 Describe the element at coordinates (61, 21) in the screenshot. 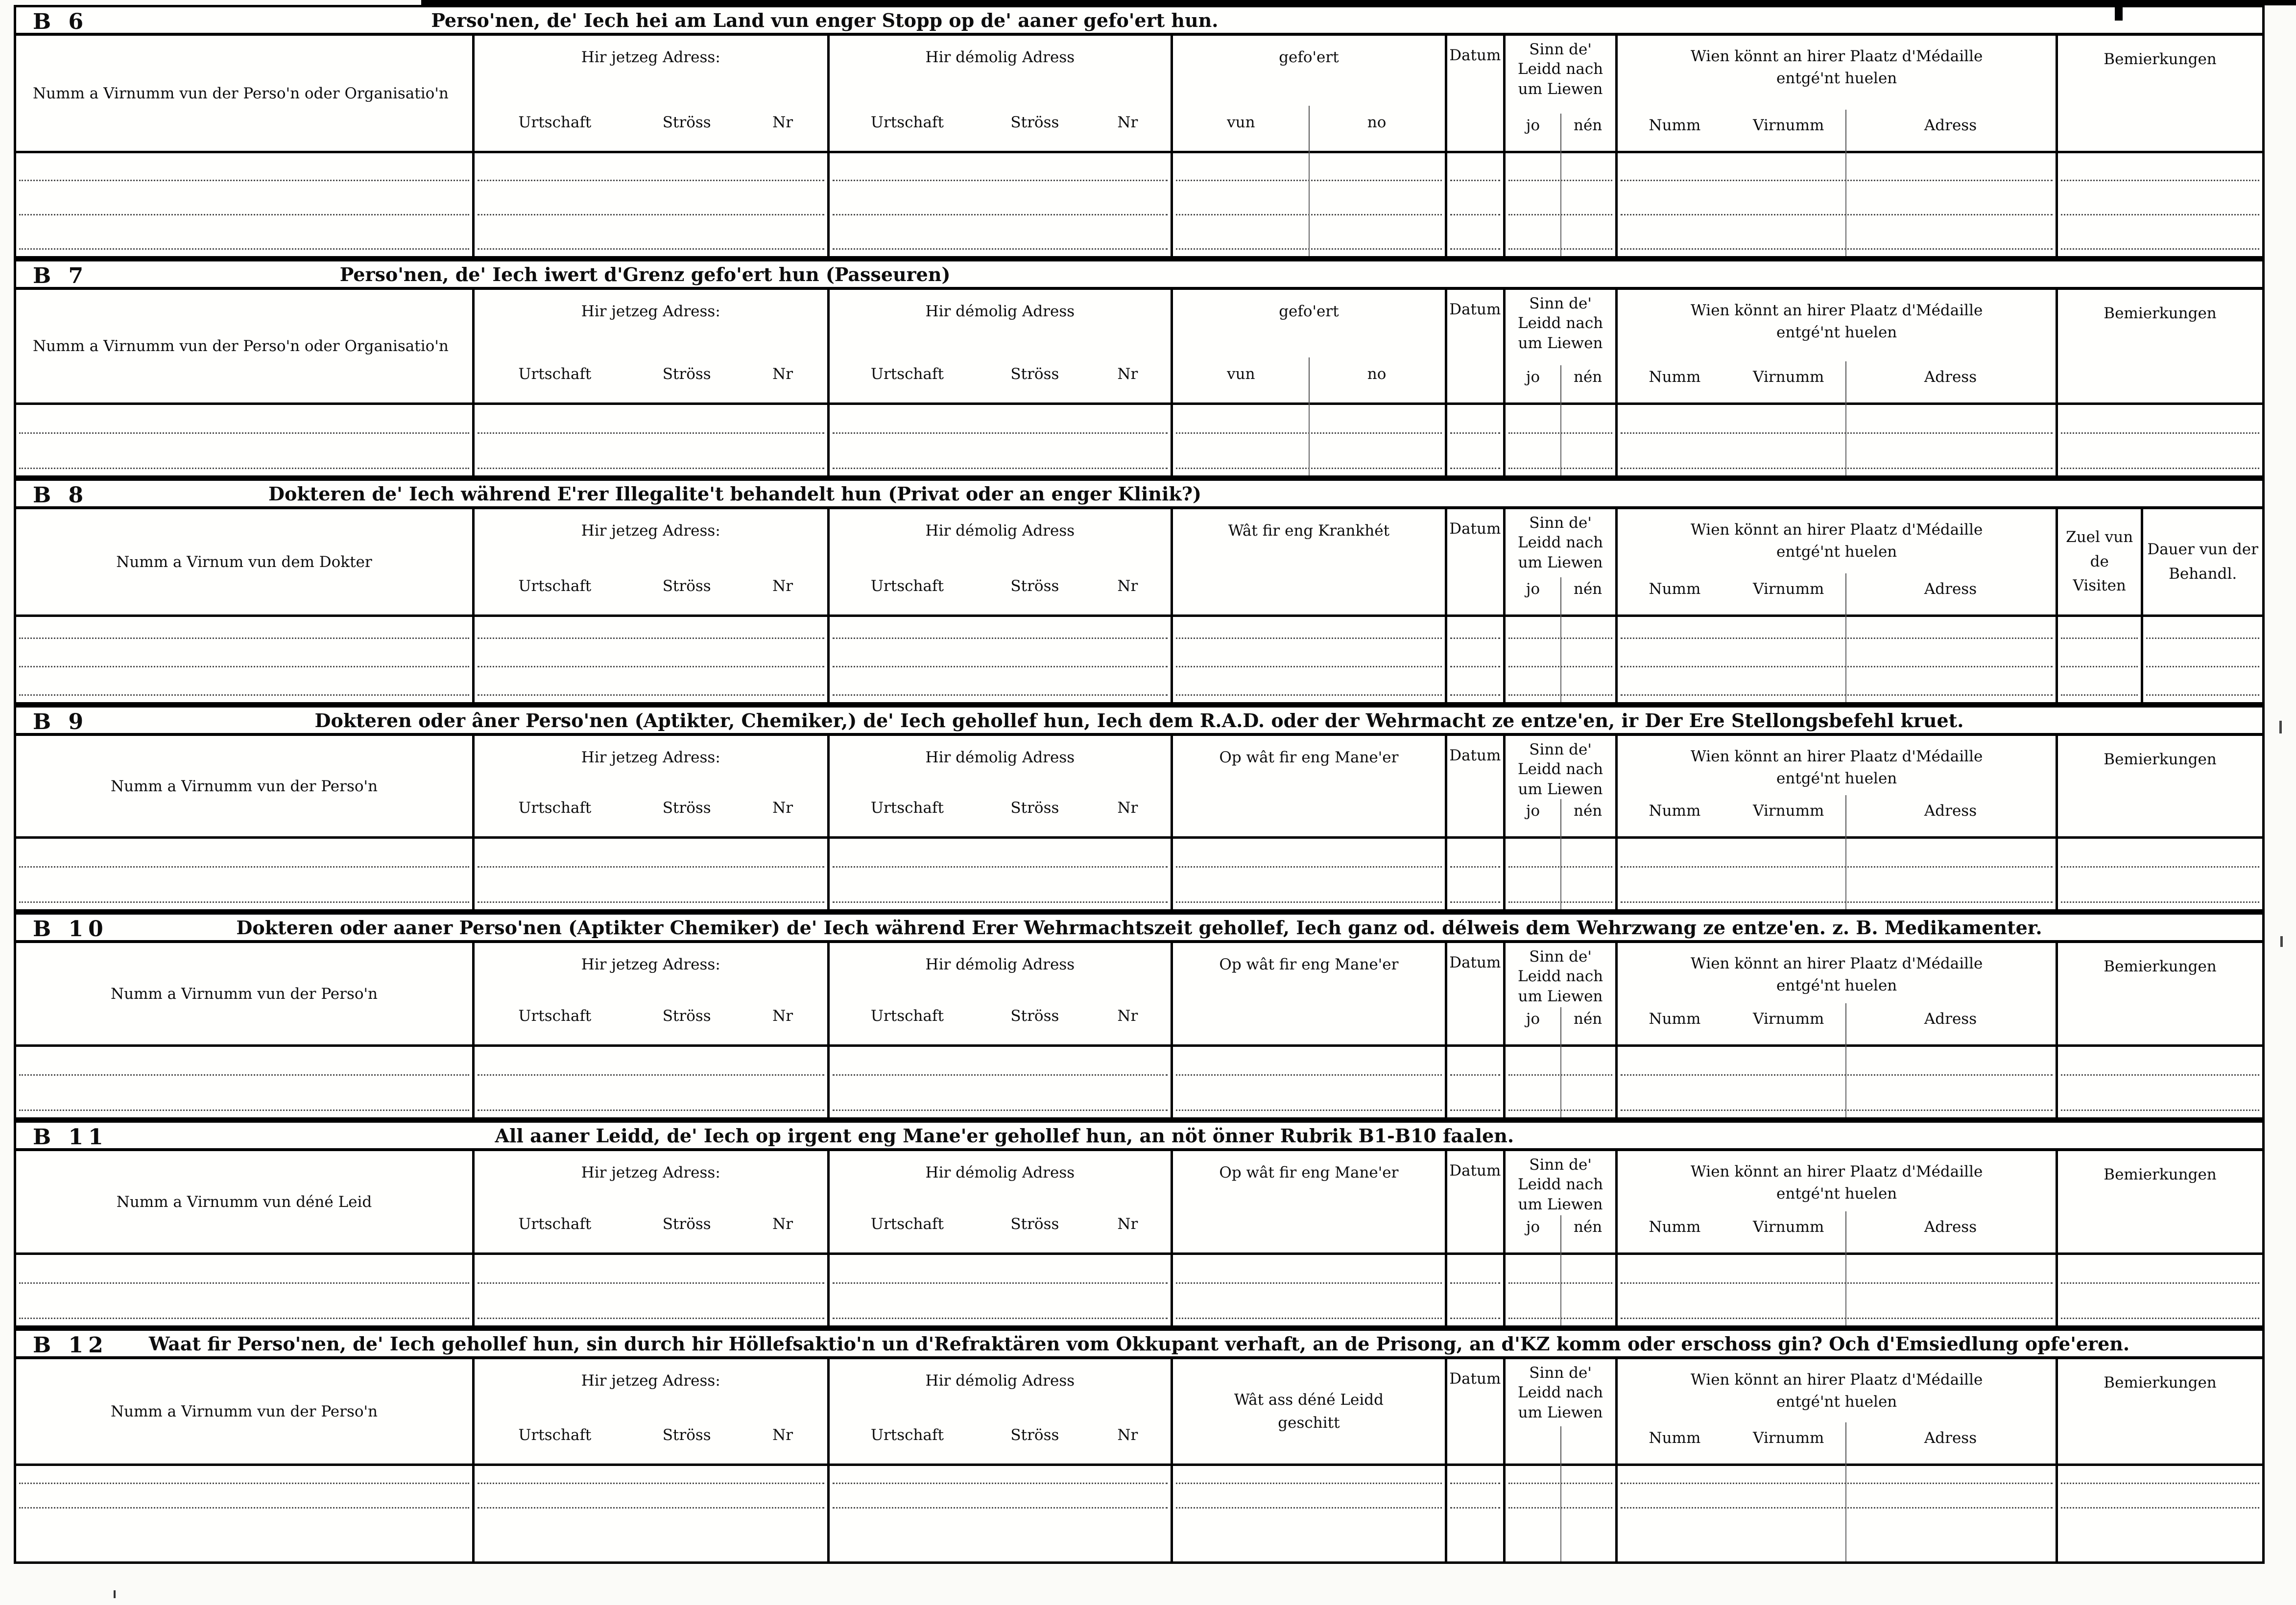

I see `section-code: B 6` at that location.